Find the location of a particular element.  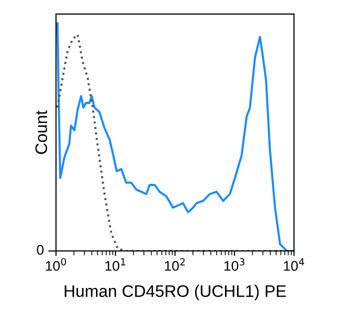

x-tick-label: 10$^{2}$ is located at coordinates (174, 264).